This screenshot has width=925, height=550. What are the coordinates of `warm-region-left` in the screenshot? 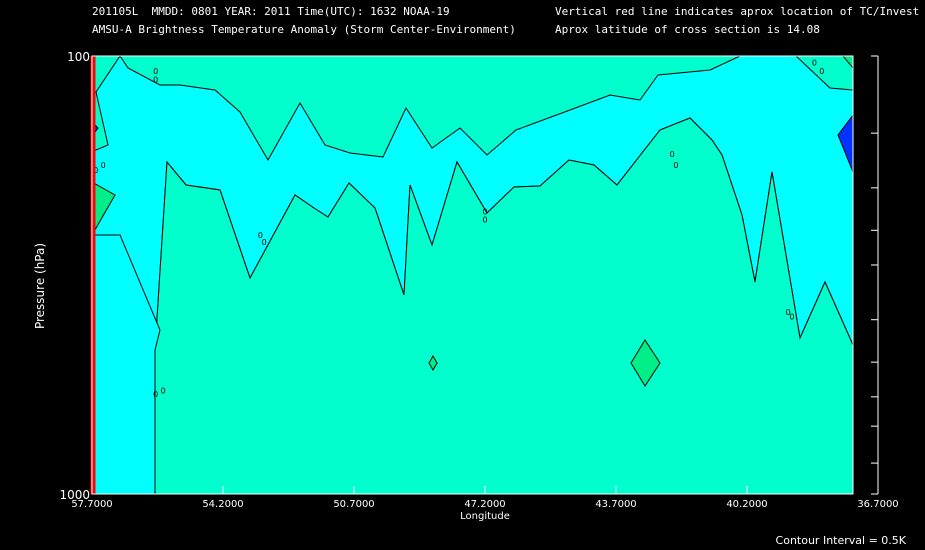 It's located at (104, 209).